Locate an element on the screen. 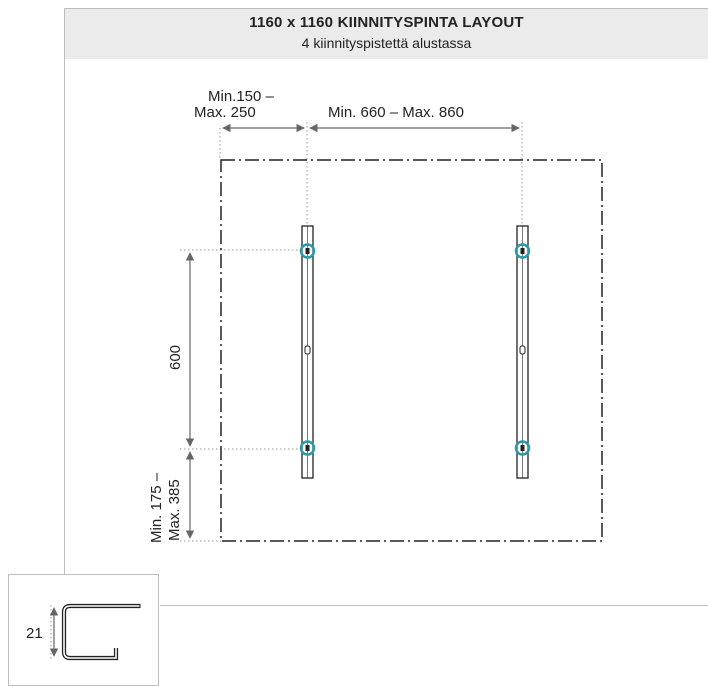  profile-height-arrow is located at coordinates (54, 632).